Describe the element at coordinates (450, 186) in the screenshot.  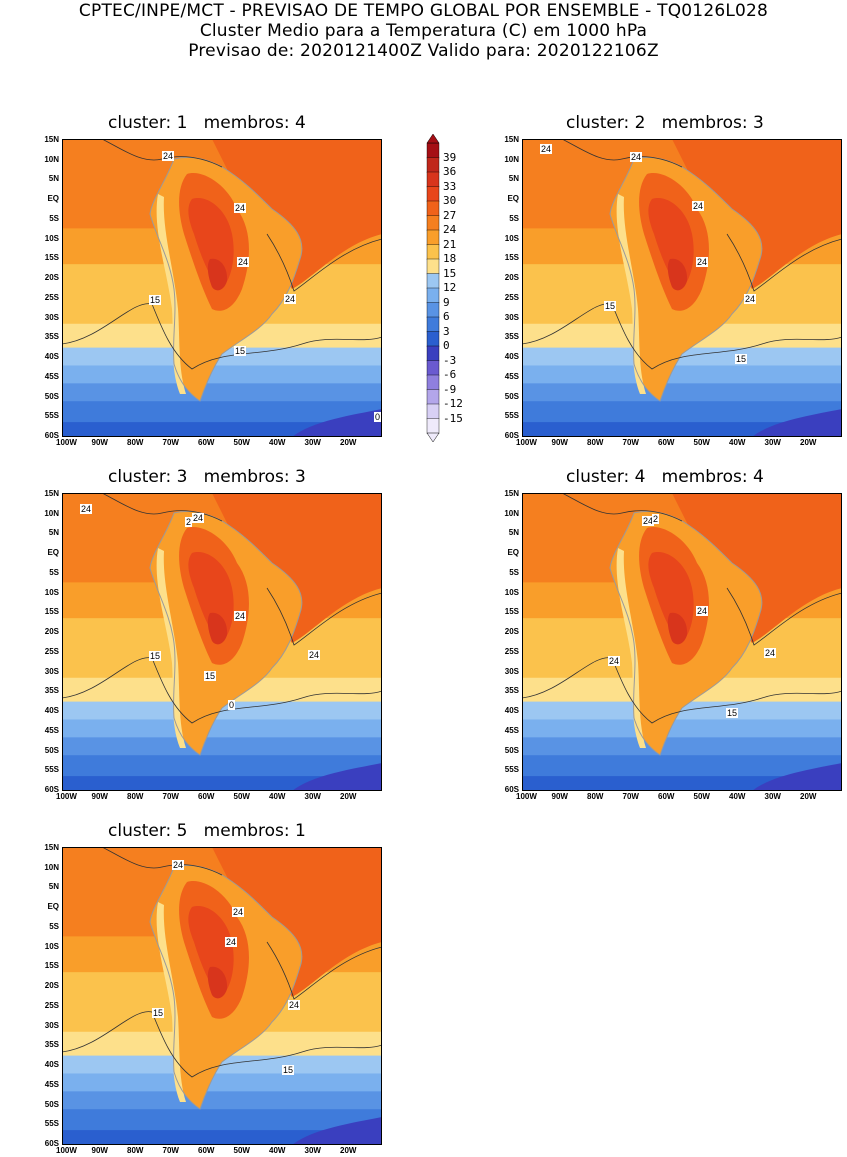
I see `colorbar-level-label: 33` at that location.